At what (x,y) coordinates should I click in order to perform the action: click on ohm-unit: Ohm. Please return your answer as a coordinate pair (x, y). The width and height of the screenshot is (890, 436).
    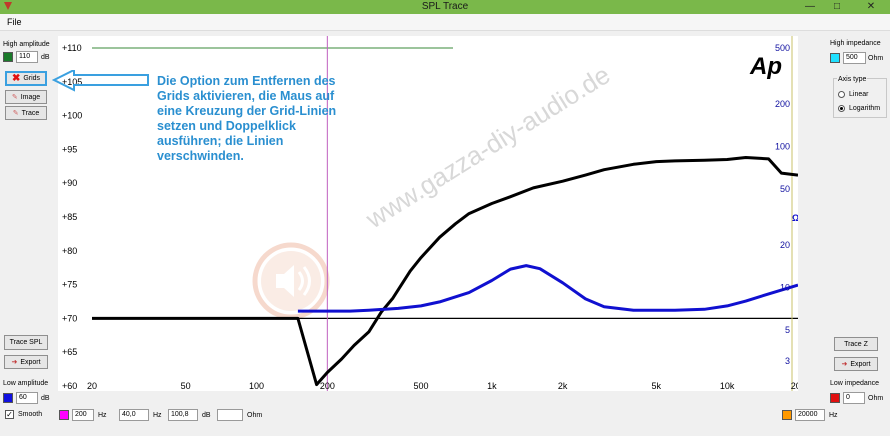
    Looking at the image, I should click on (255, 415).